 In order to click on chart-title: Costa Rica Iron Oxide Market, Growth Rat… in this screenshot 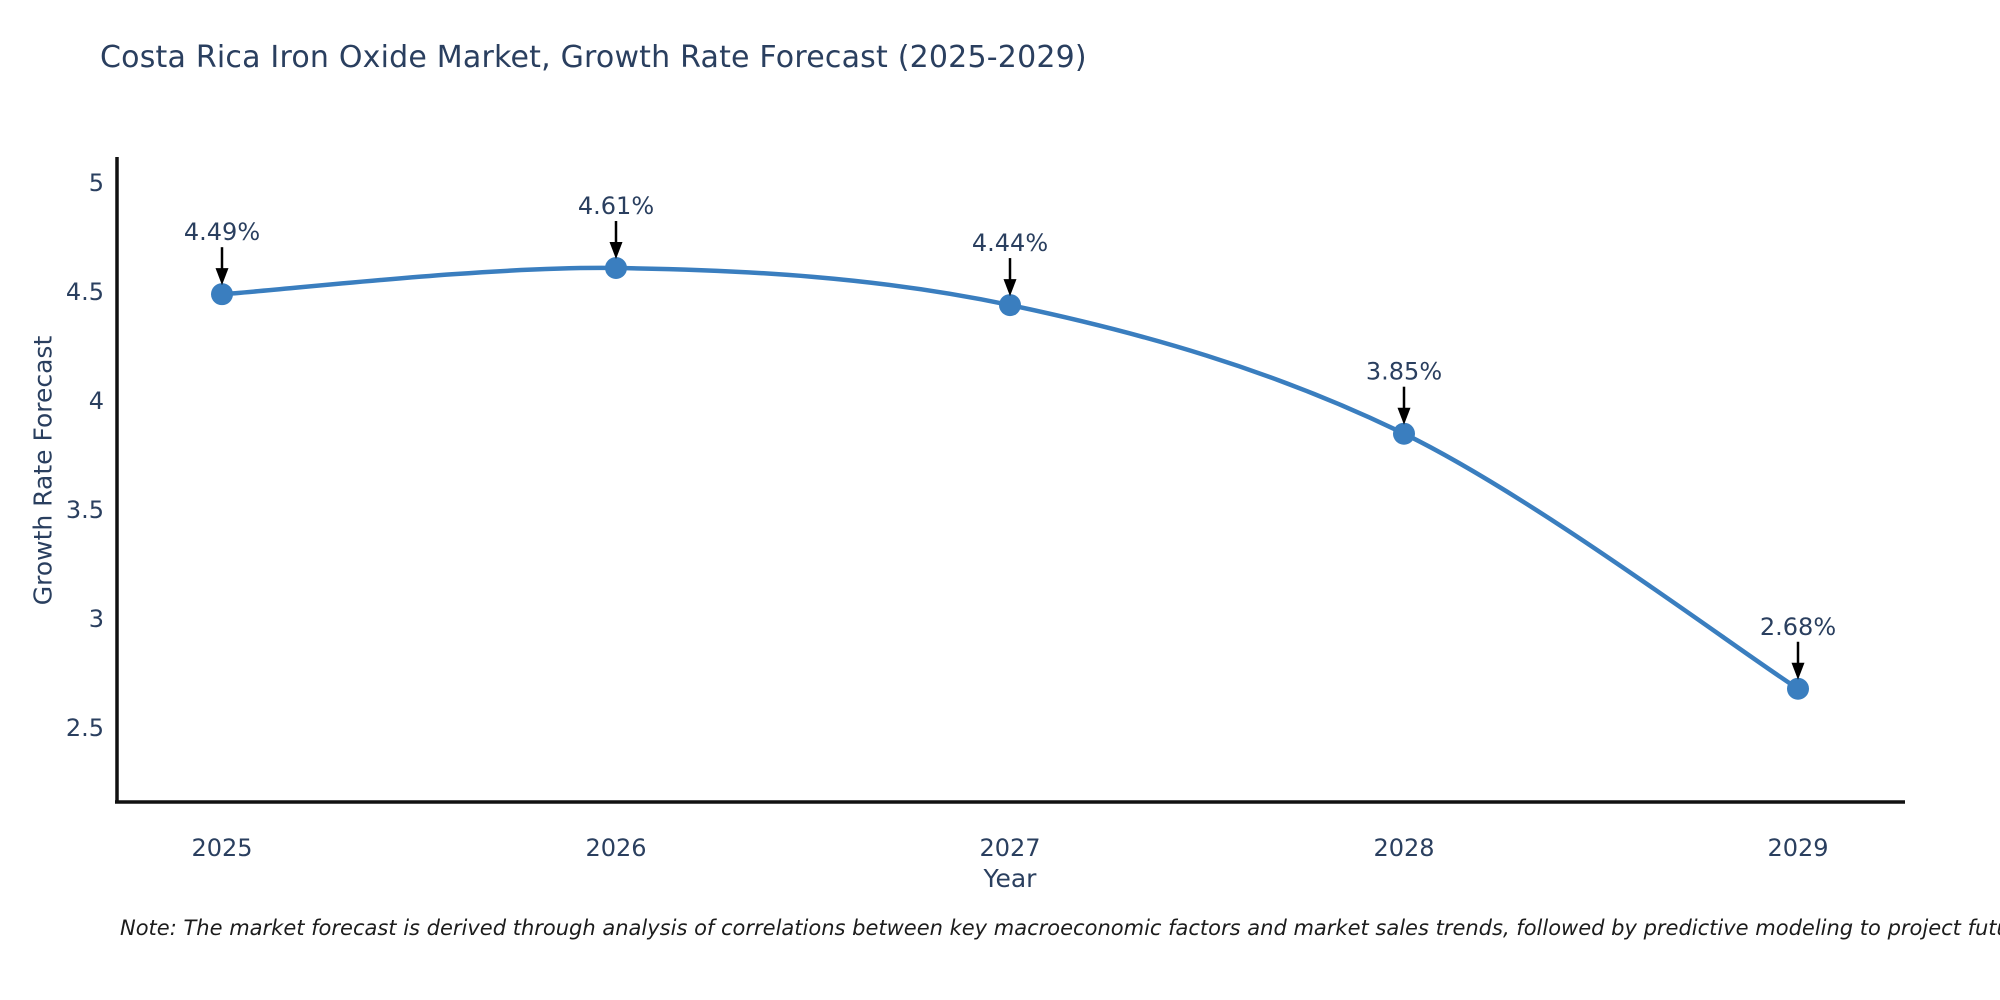, I will do `click(593, 57)`.